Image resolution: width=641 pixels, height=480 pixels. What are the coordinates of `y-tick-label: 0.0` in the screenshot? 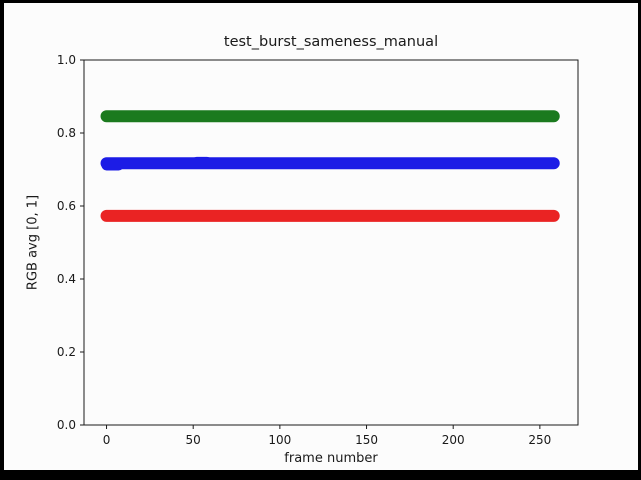 It's located at (66, 425).